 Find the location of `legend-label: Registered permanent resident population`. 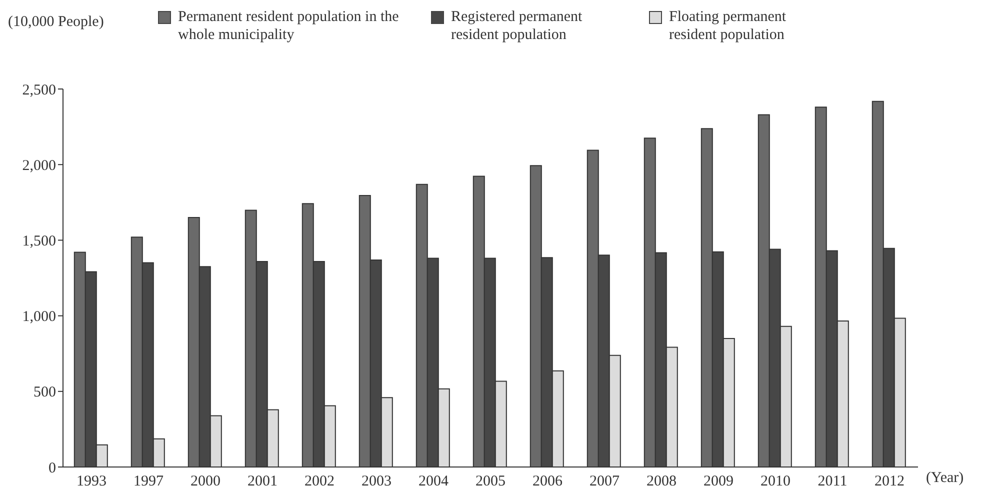

legend-label: Registered permanent resident population is located at coordinates (517, 26).